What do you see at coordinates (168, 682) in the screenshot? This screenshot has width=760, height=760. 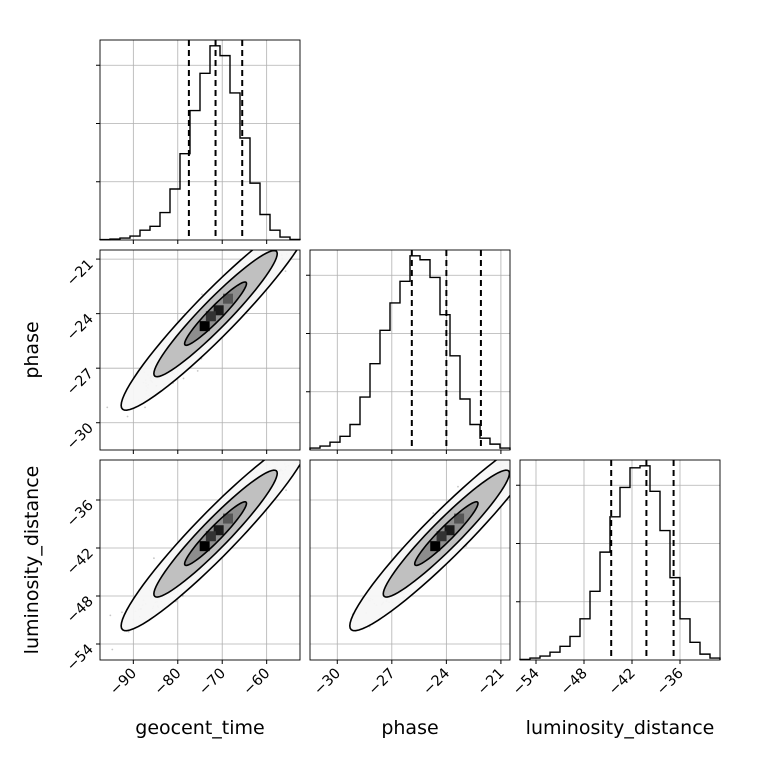 I see `x-tick-label-geocent_time: −80` at bounding box center [168, 682].